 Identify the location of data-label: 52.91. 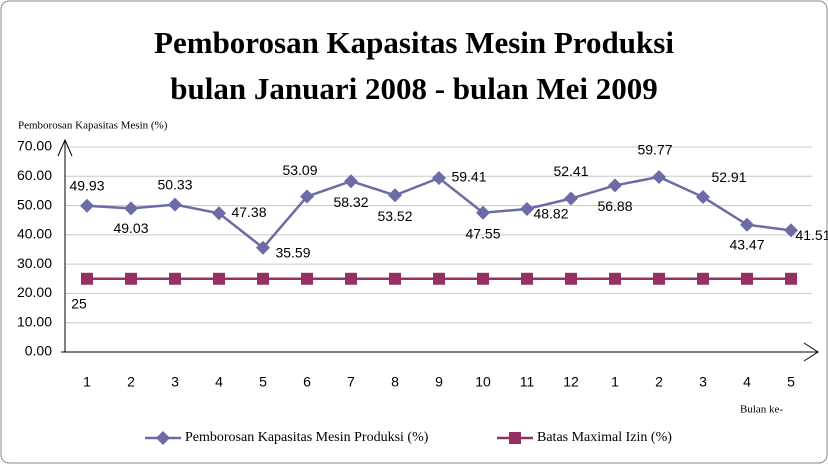
(728, 177).